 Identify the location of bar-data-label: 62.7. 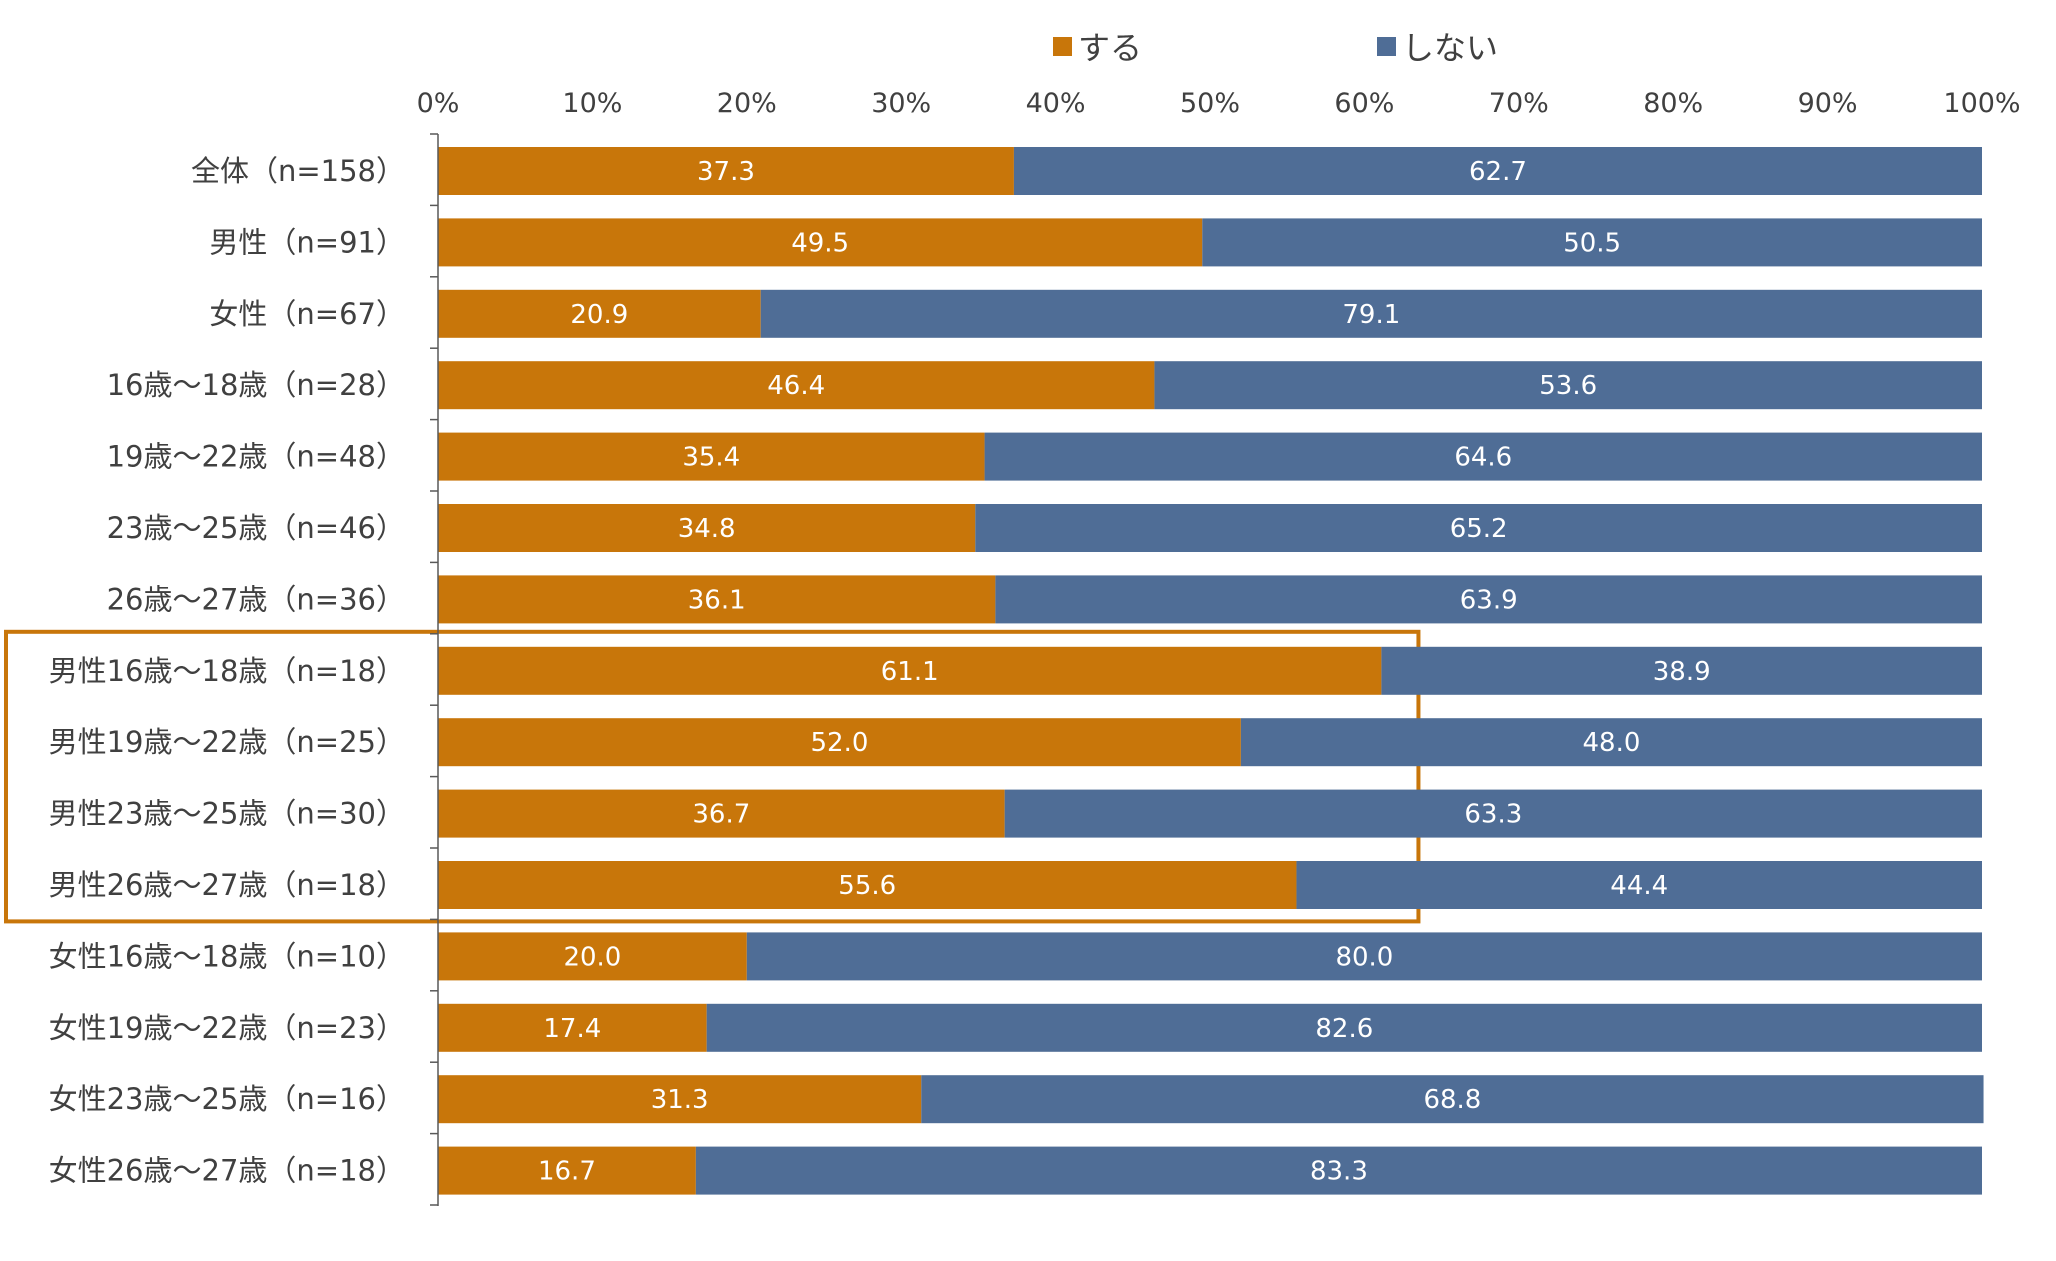
(1498, 172).